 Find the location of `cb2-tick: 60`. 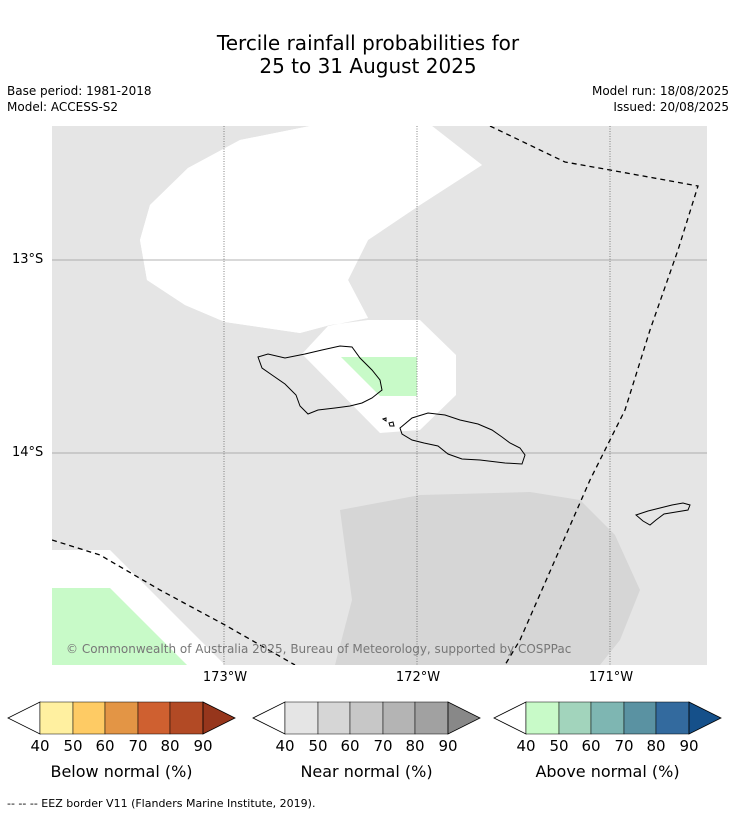

cb2-tick: 60 is located at coordinates (349, 746).